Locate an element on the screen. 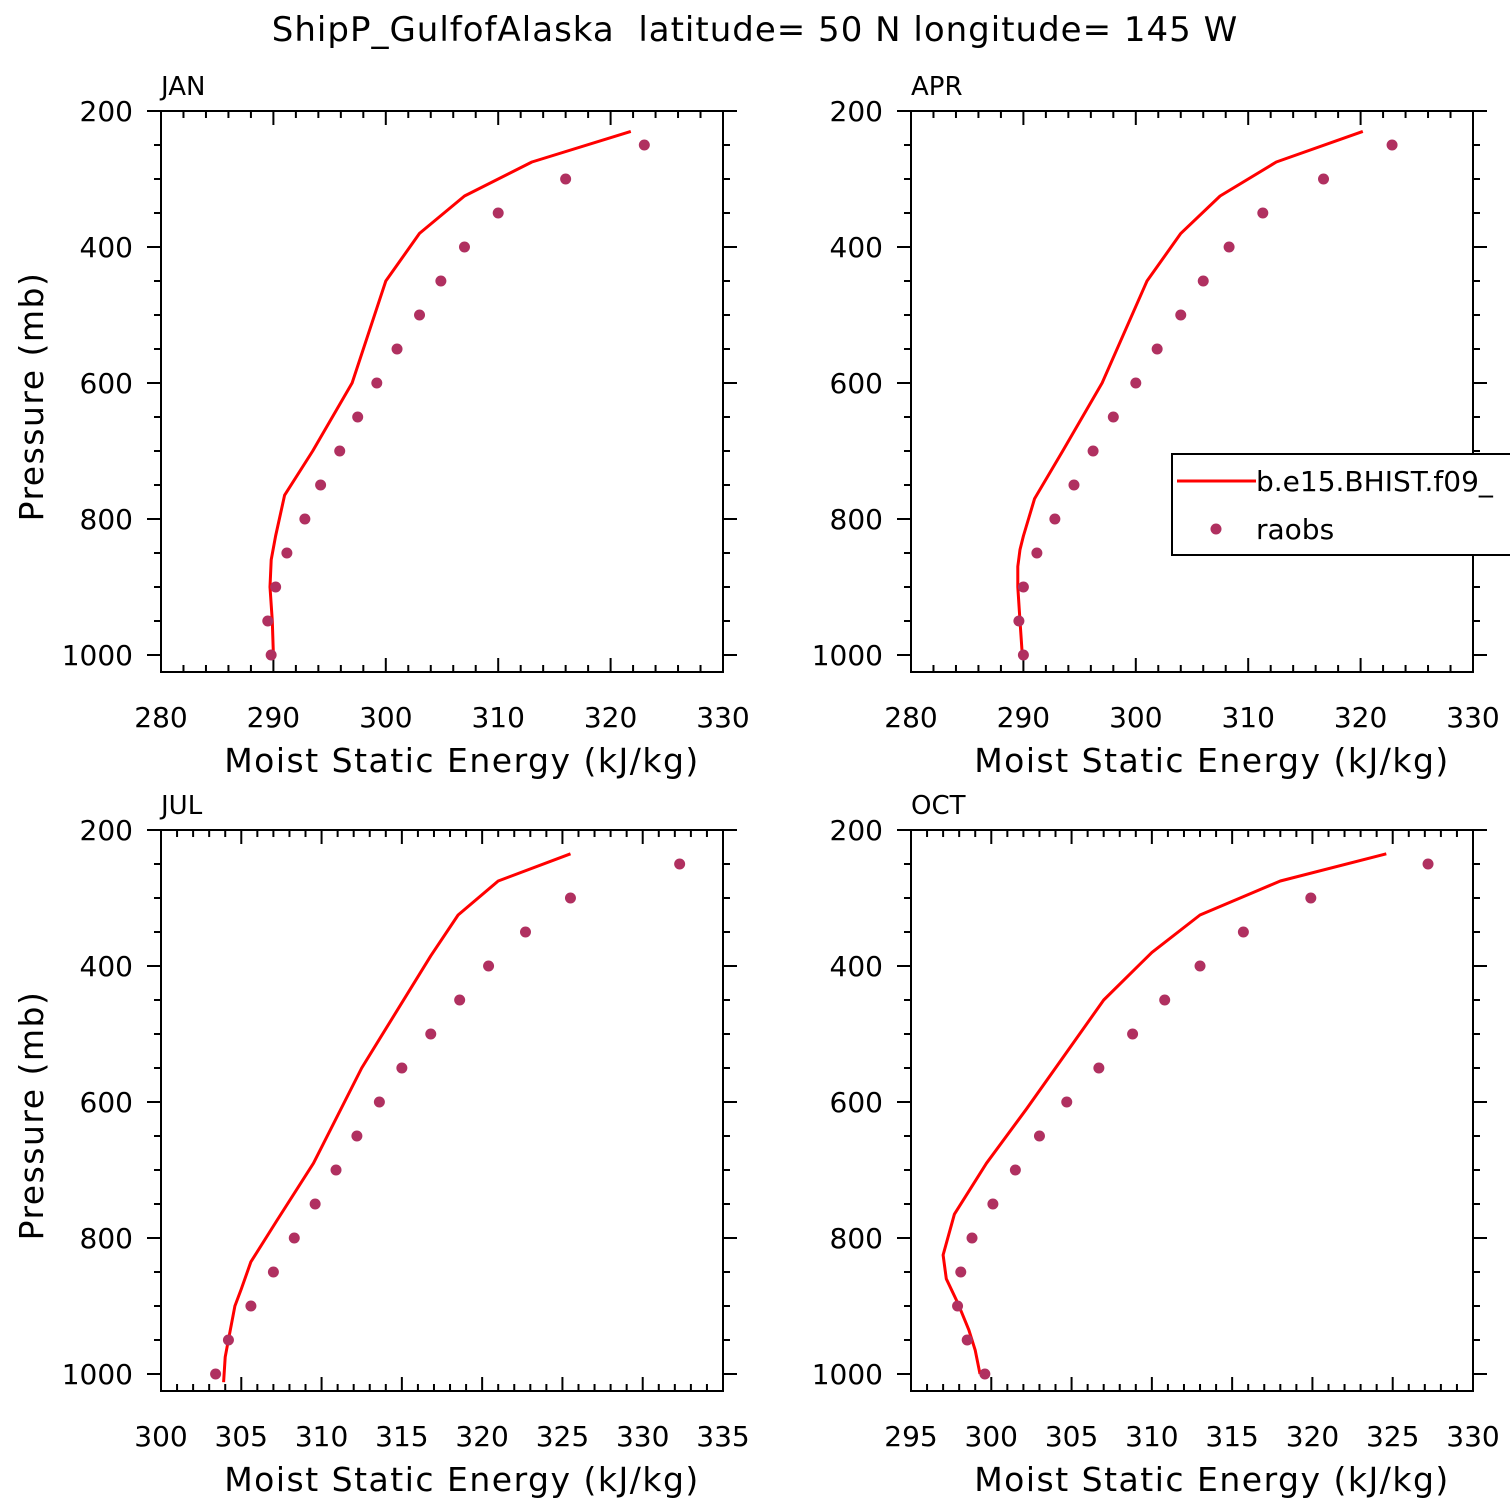 The height and width of the screenshot is (1510, 1510). legend: b.e15.BHIST.f09_raobs is located at coordinates (1340, 504).